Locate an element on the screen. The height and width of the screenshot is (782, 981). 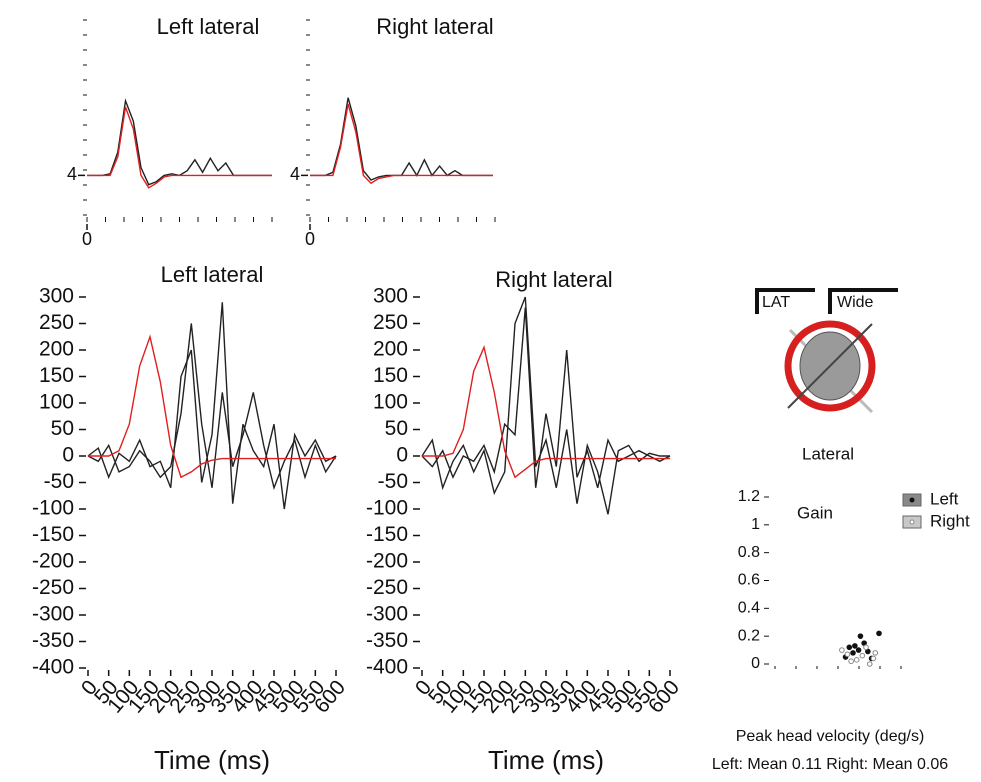
chart-title: Gain is located at coordinates (815, 512).